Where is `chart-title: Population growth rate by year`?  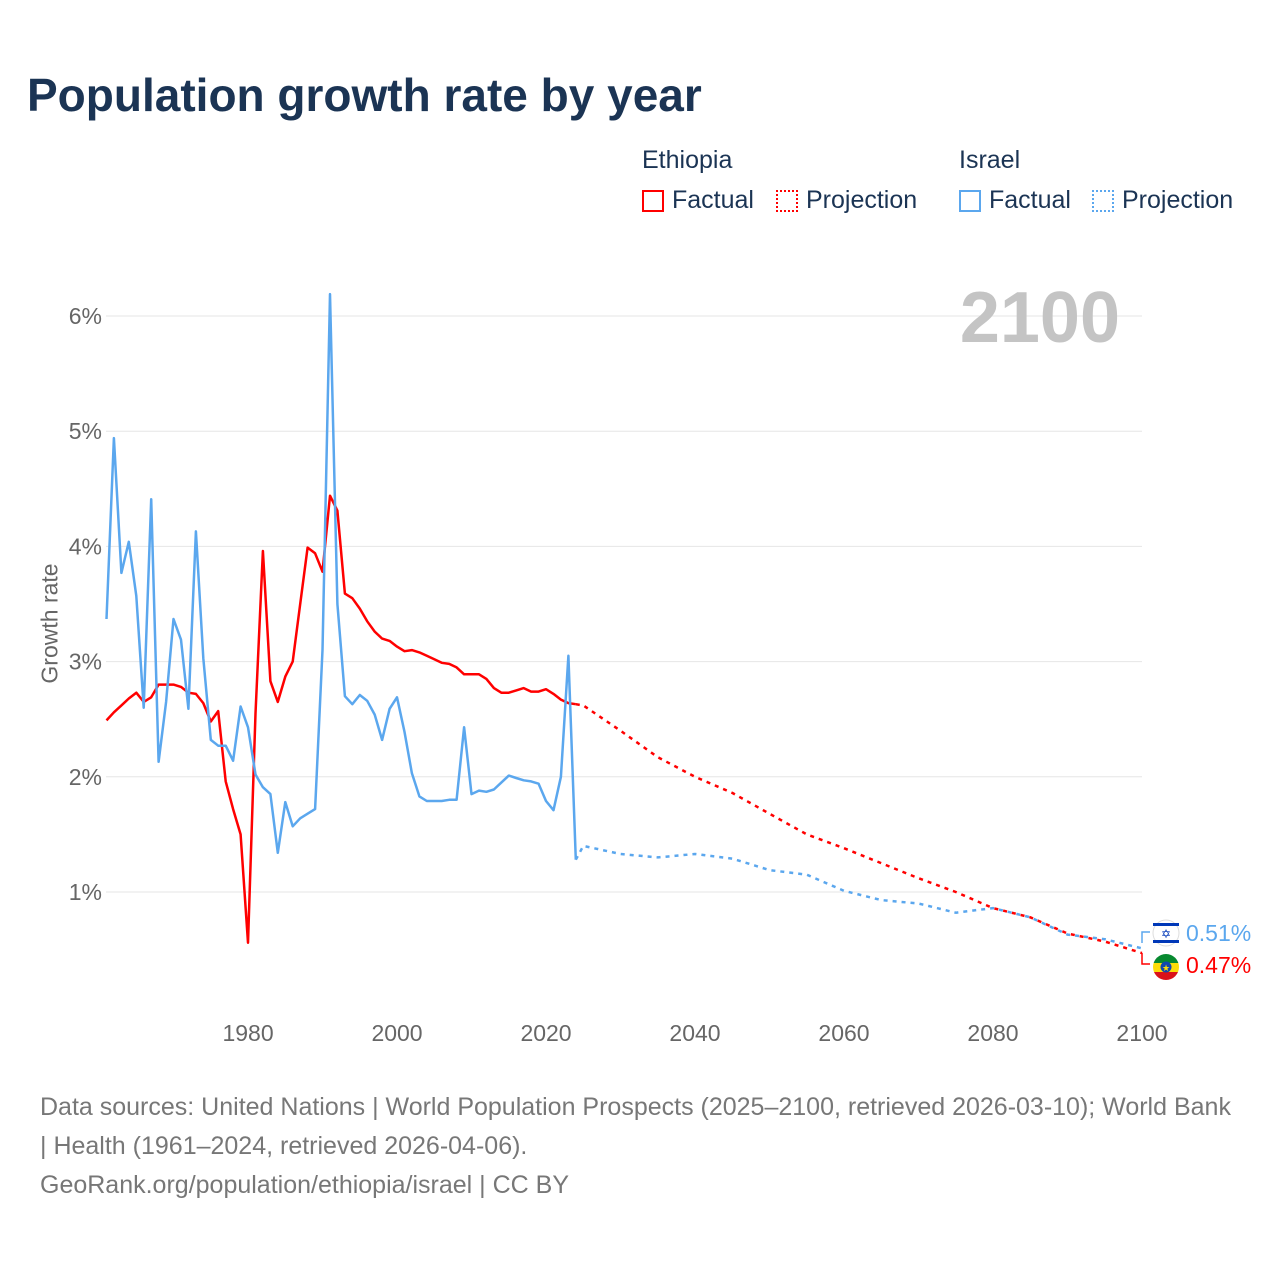 chart-title: Population growth rate by year is located at coordinates (364, 95).